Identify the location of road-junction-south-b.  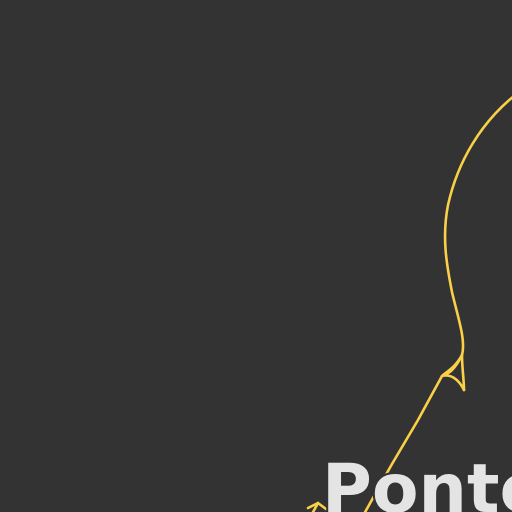
(315, 506).